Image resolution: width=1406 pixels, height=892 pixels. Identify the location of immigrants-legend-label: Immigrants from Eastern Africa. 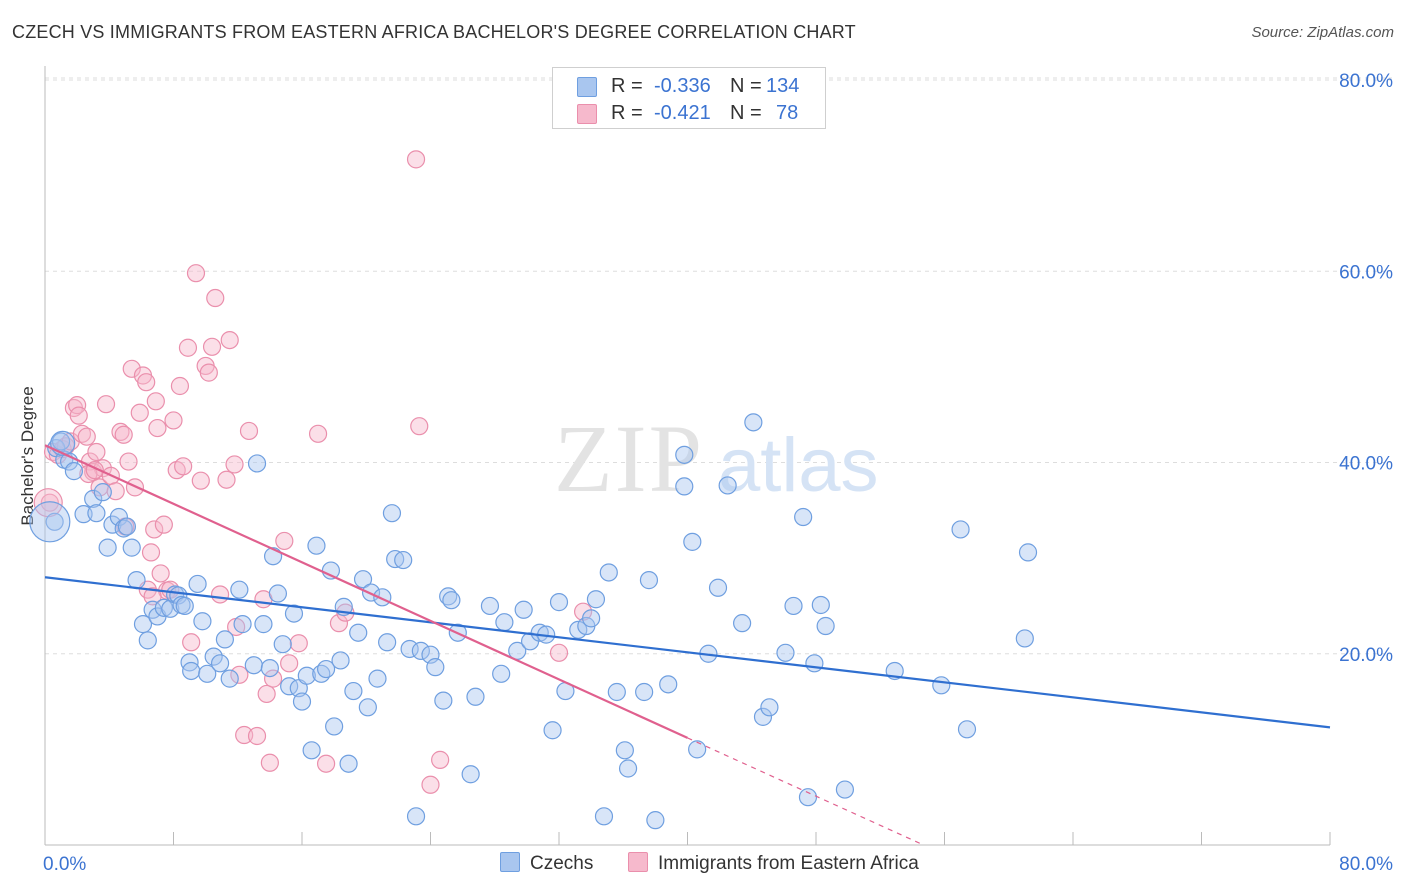
(788, 863).